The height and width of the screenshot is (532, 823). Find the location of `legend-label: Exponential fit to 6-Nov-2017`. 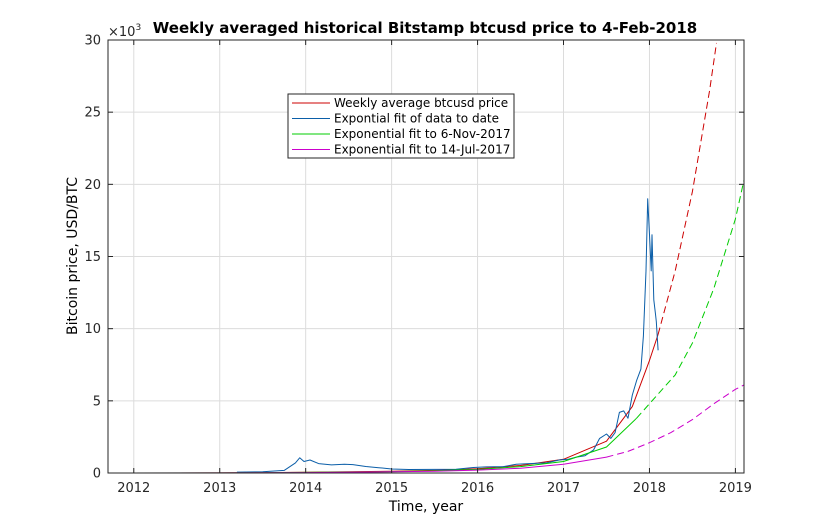

legend-label: Exponential fit to 6-Nov-2017 is located at coordinates (422, 134).